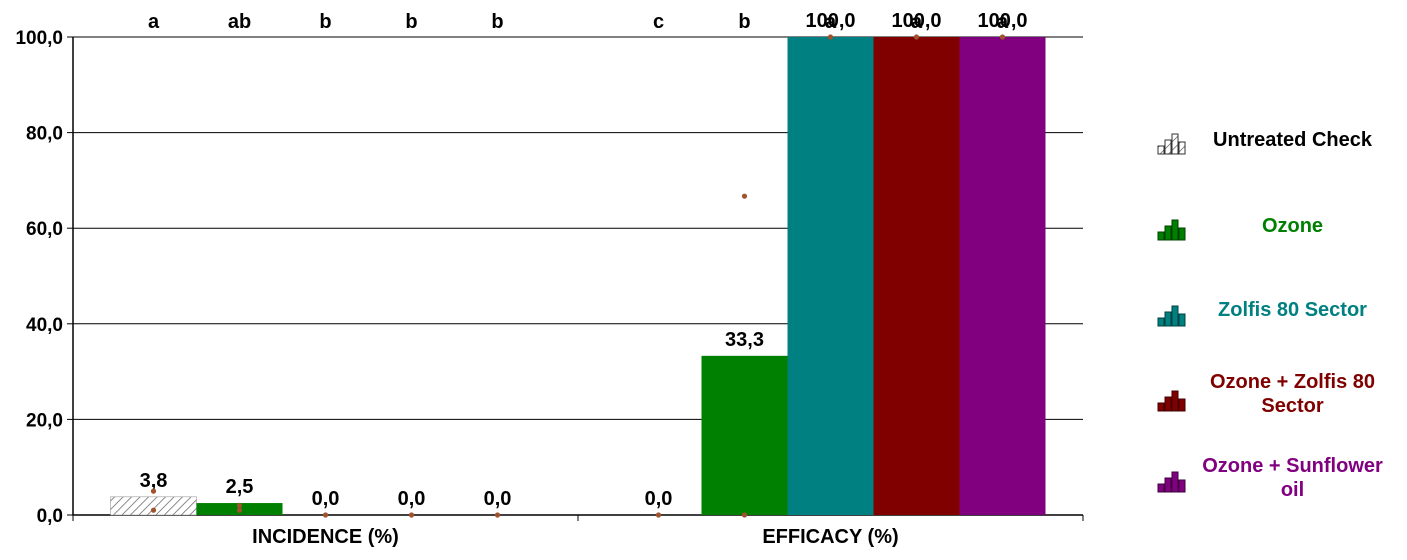 The width and height of the screenshot is (1407, 560). I want to click on legend-item-untreated-check: Untreated Check, so click(1275, 150).